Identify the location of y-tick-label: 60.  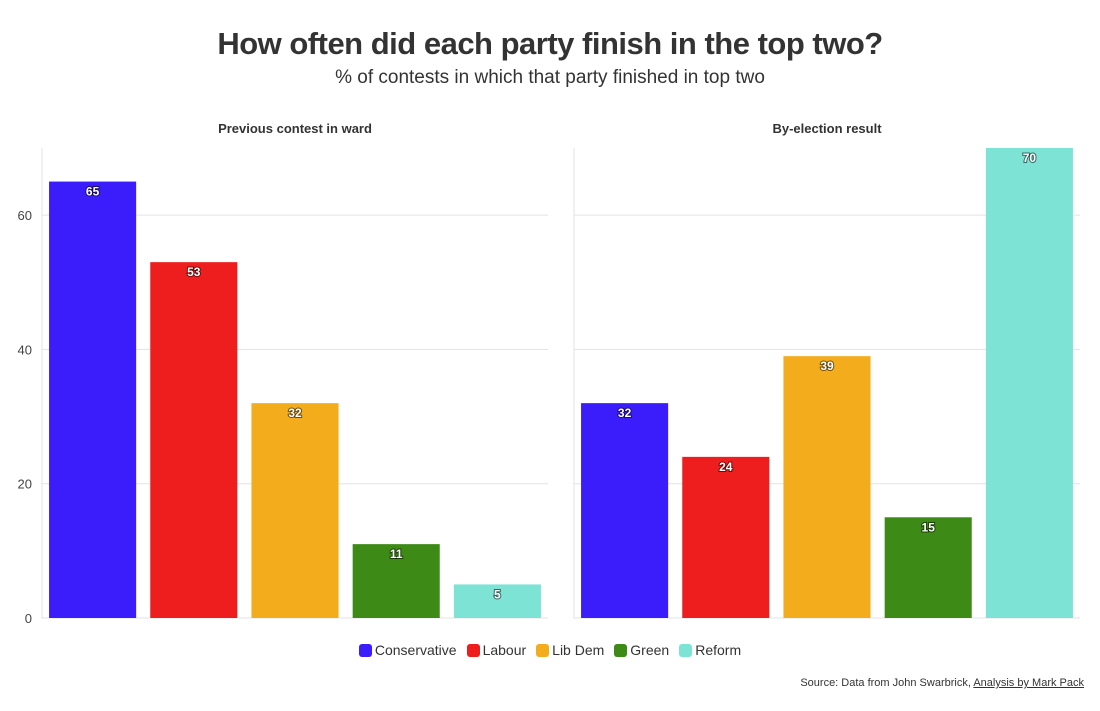
(25, 215).